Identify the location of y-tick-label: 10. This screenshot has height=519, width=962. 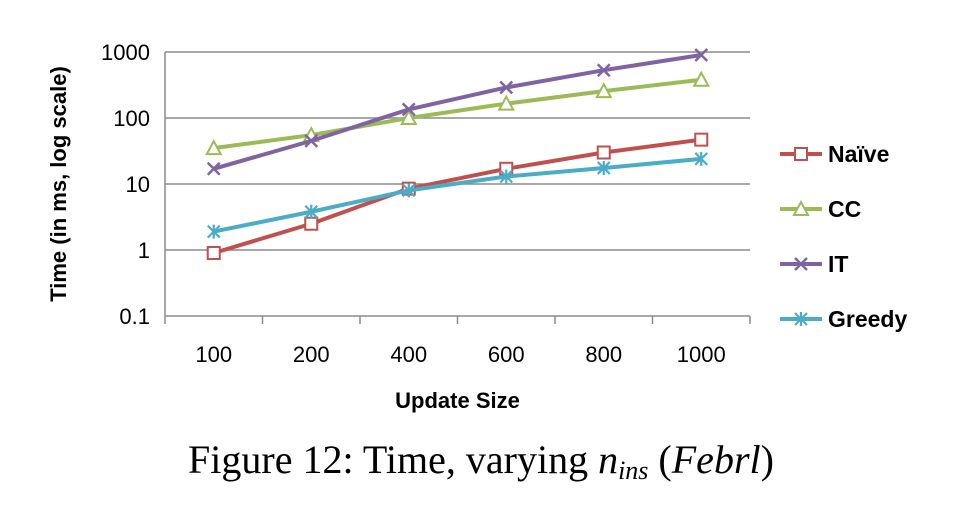
(138, 184).